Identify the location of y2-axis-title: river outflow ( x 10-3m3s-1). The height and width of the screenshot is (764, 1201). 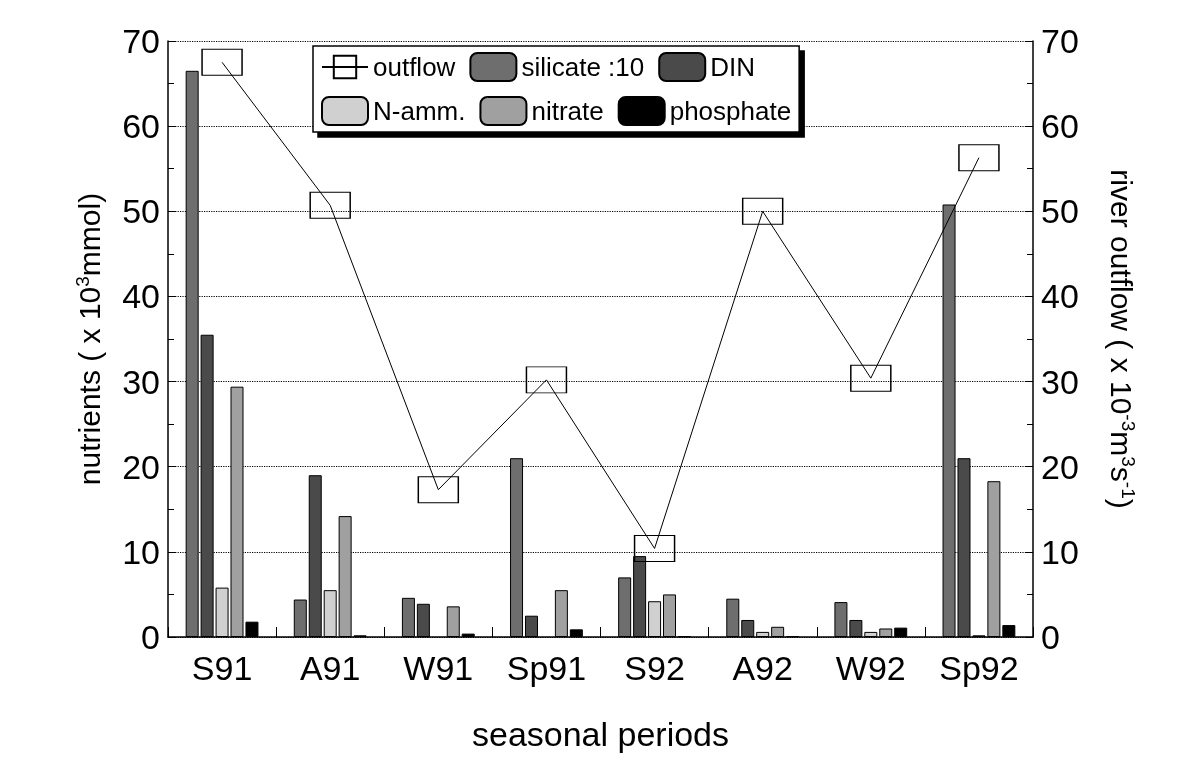
(1122, 339).